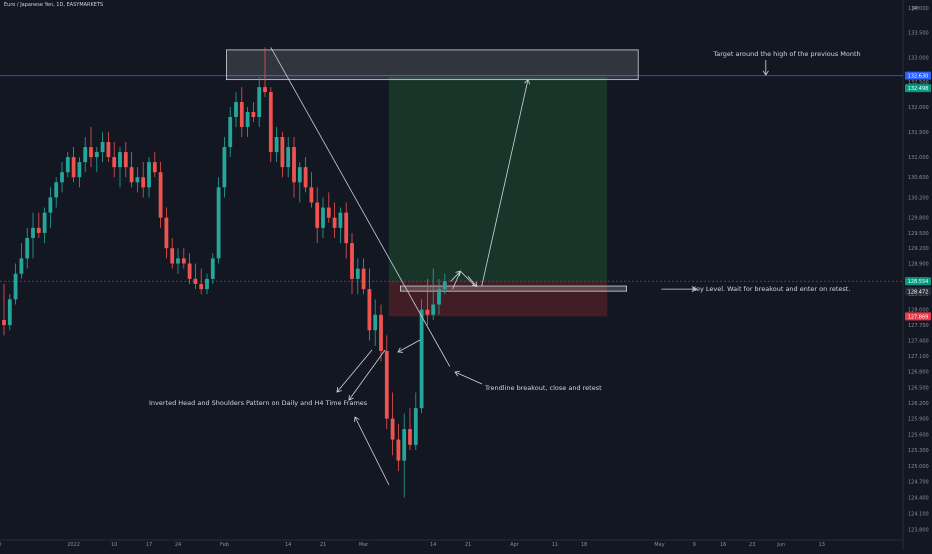  What do you see at coordinates (513, 288) in the screenshot?
I see `key-level-box` at bounding box center [513, 288].